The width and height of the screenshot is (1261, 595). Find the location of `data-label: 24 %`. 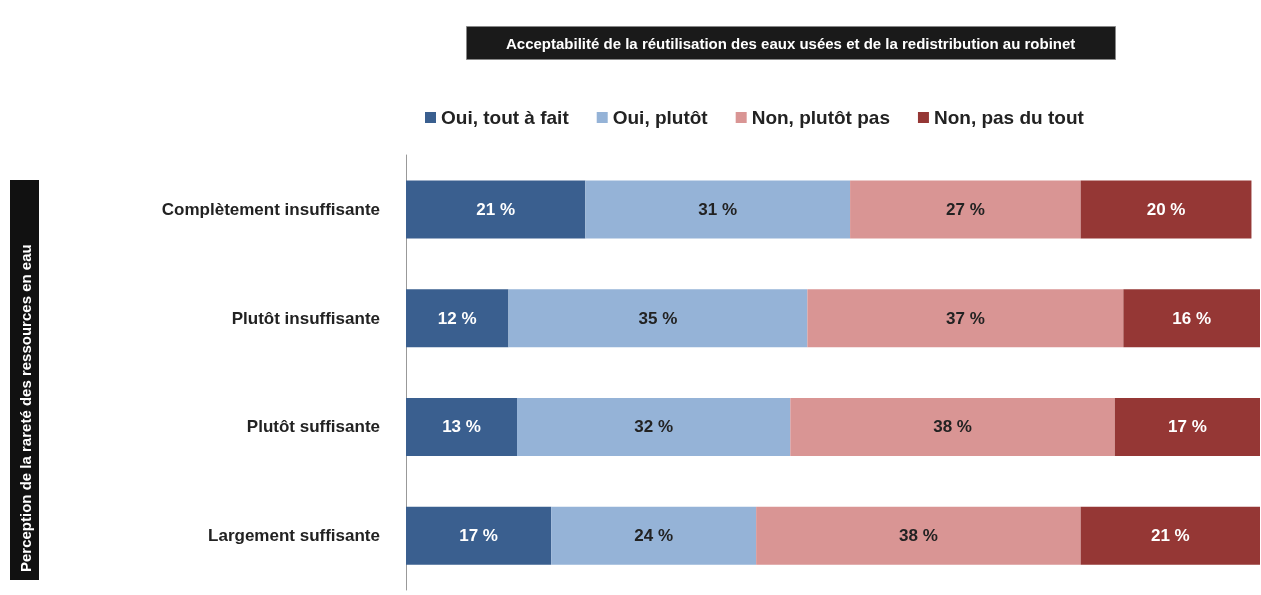

data-label: 24 % is located at coordinates (654, 536).